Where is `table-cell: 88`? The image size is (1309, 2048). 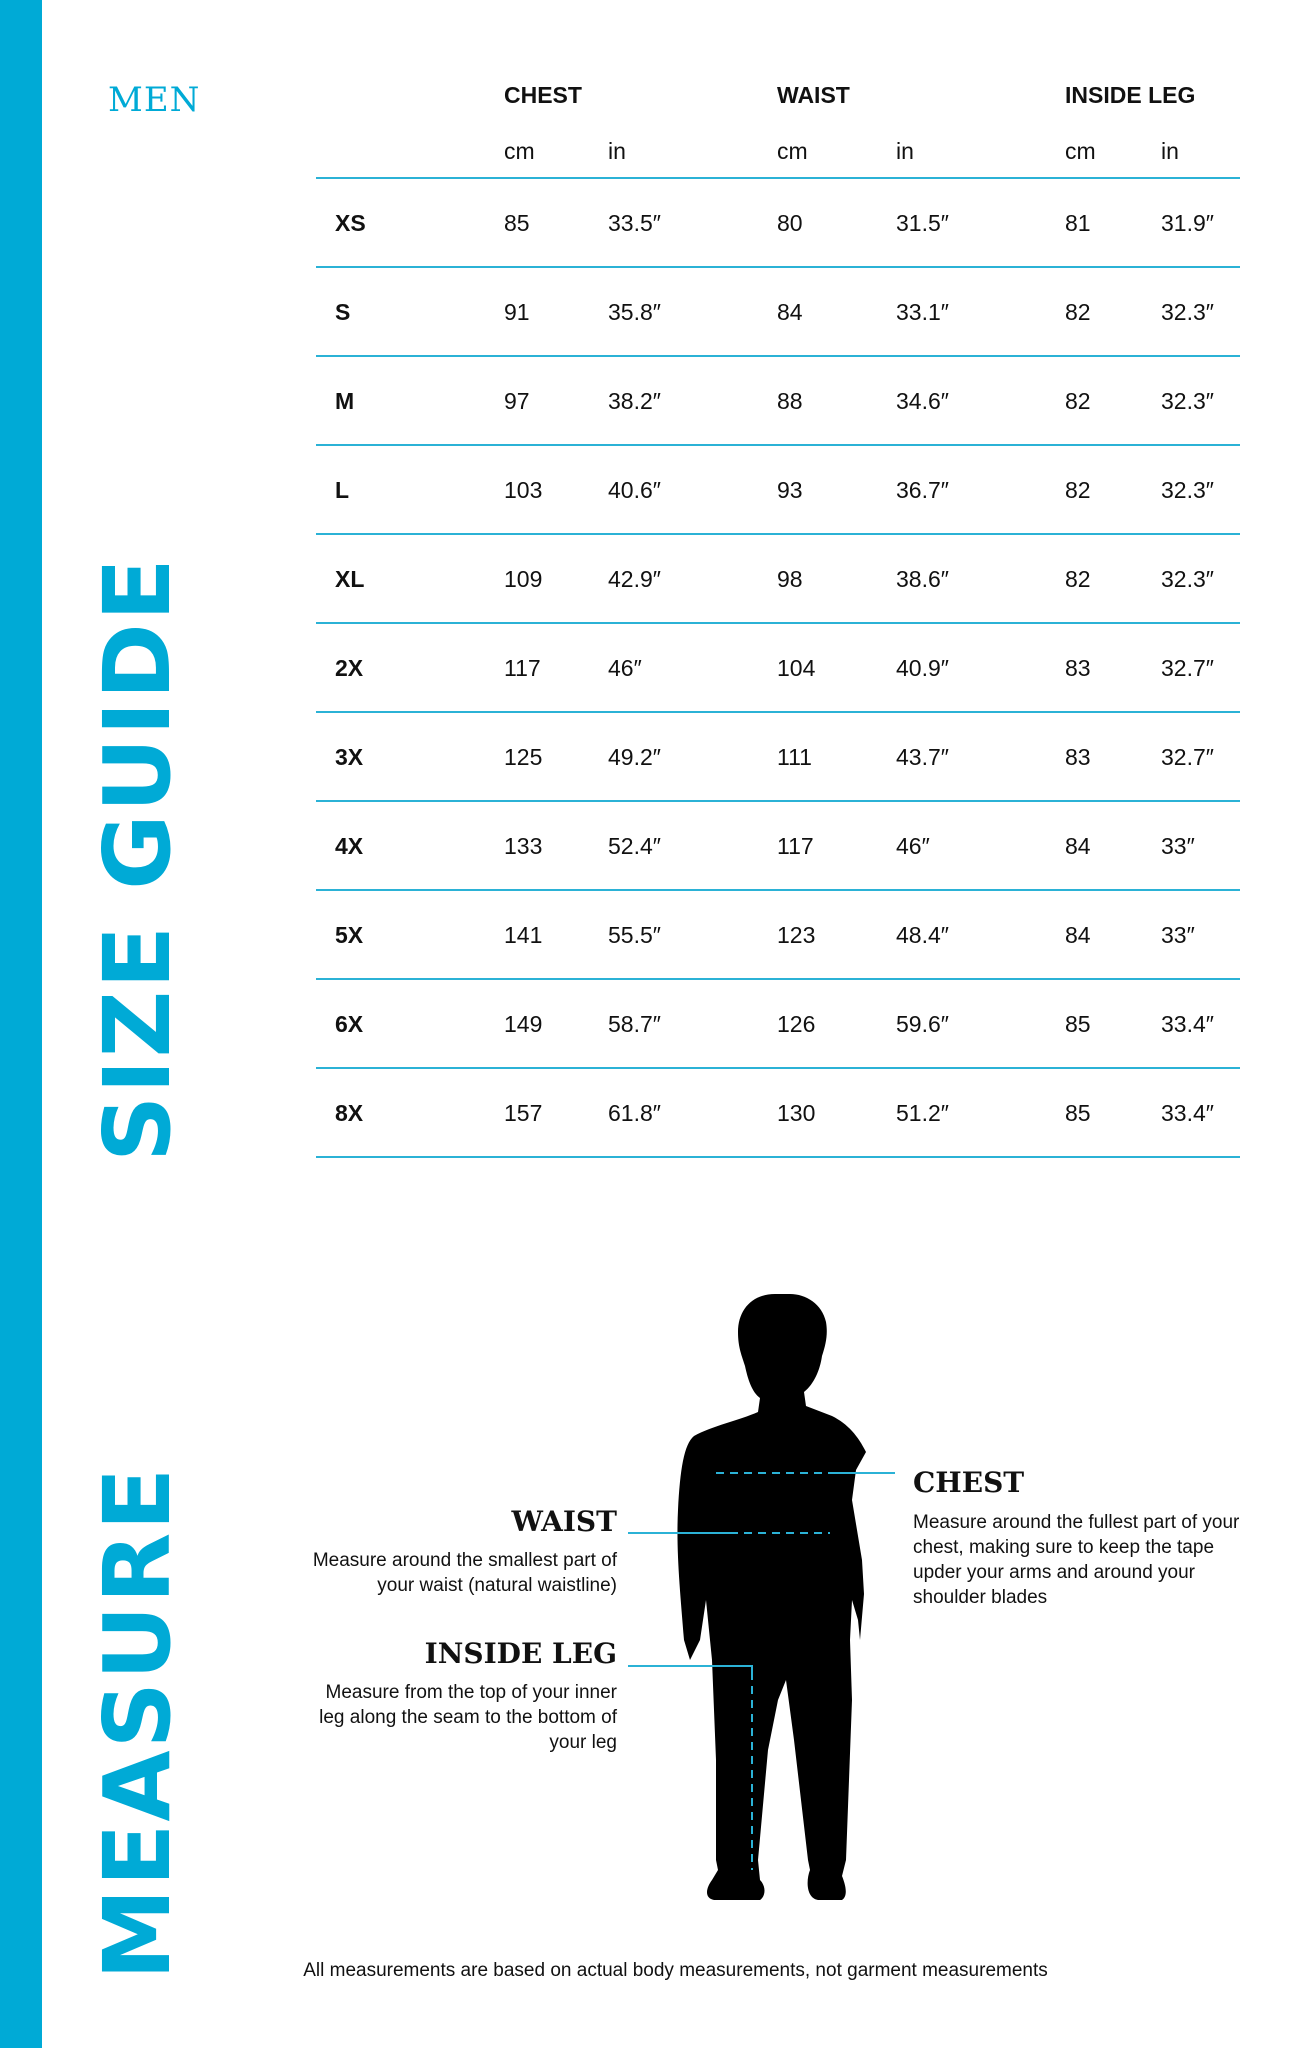
table-cell: 88 is located at coordinates (790, 401).